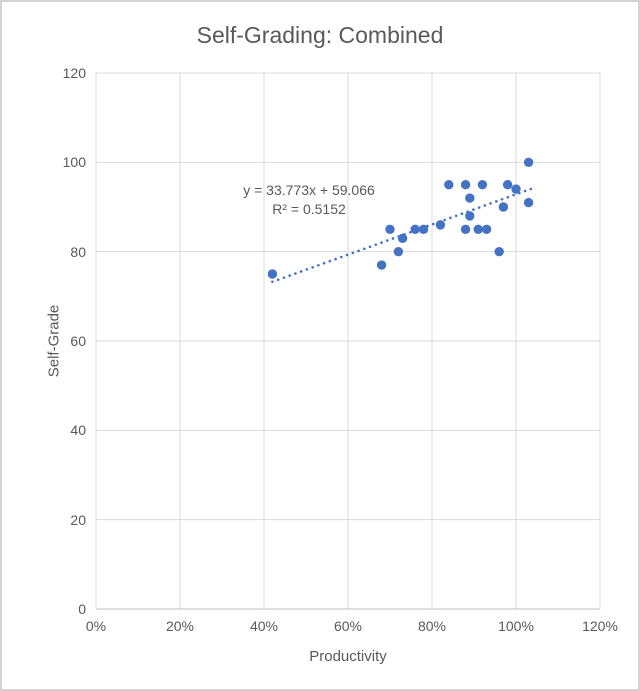 This screenshot has width=640, height=691. What do you see at coordinates (348, 656) in the screenshot?
I see `x-axis-title: Productivity` at bounding box center [348, 656].